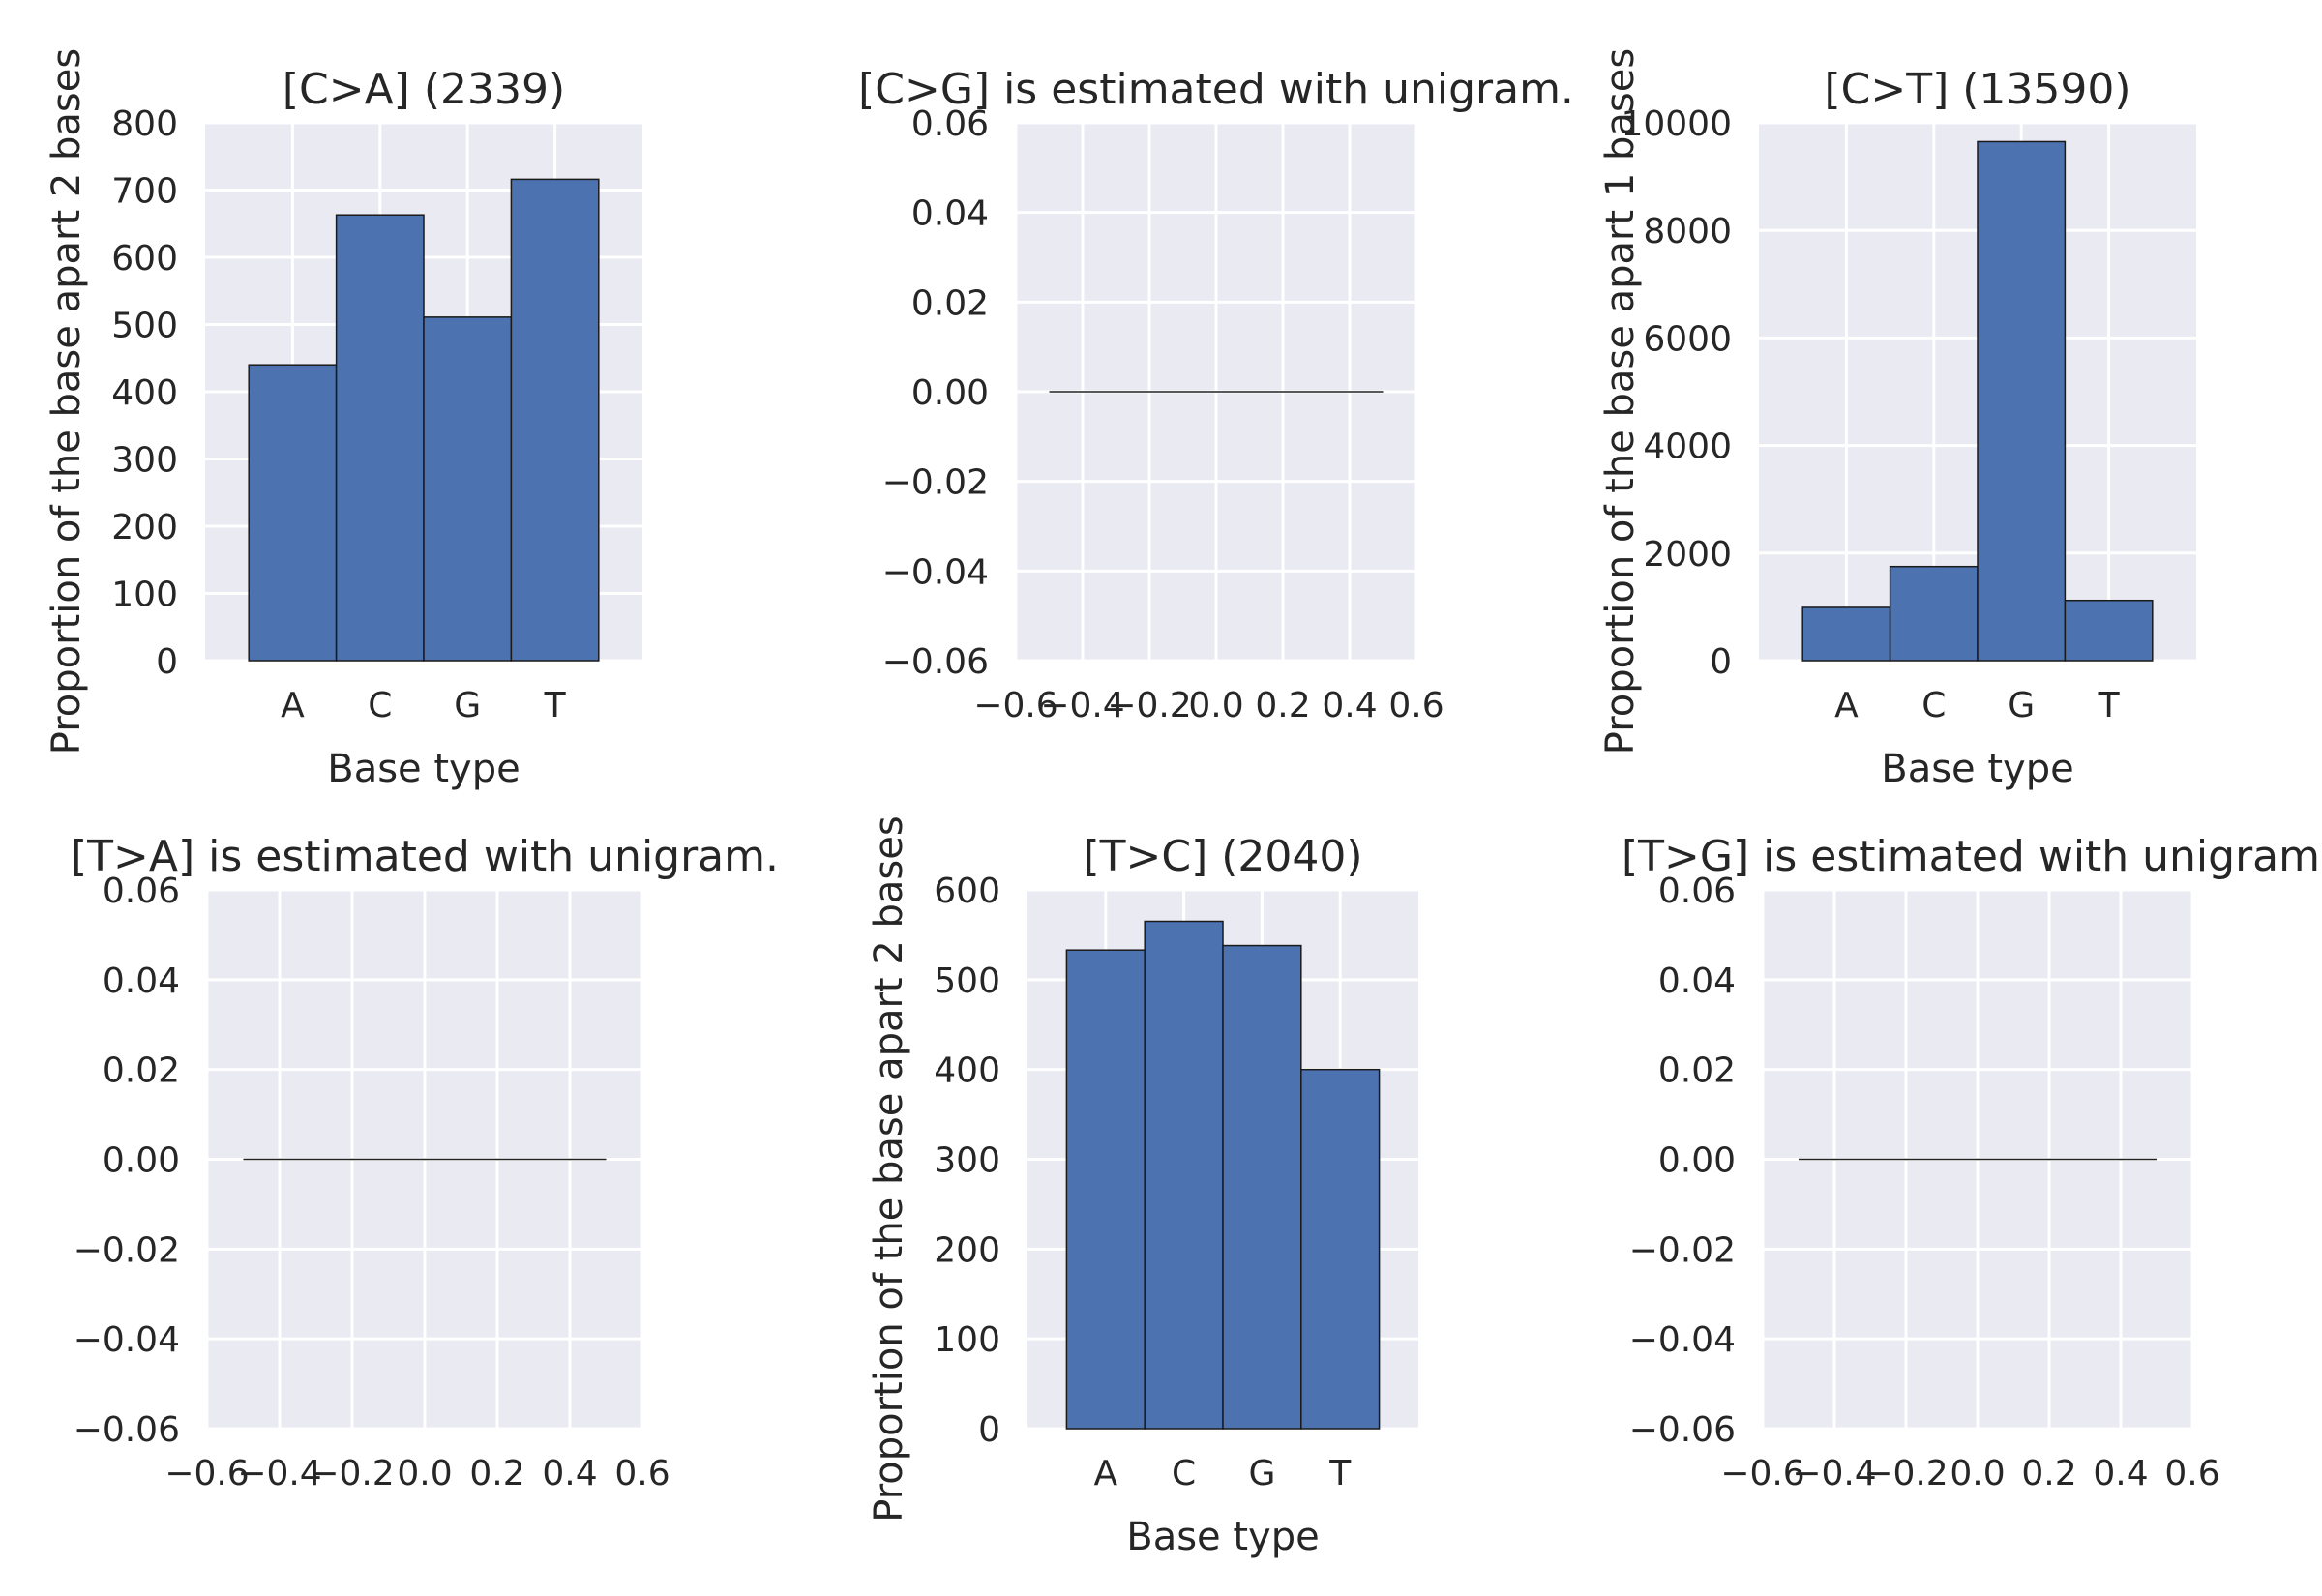  Describe the element at coordinates (144, 124) in the screenshot. I see `y-tick-label: 800` at that location.